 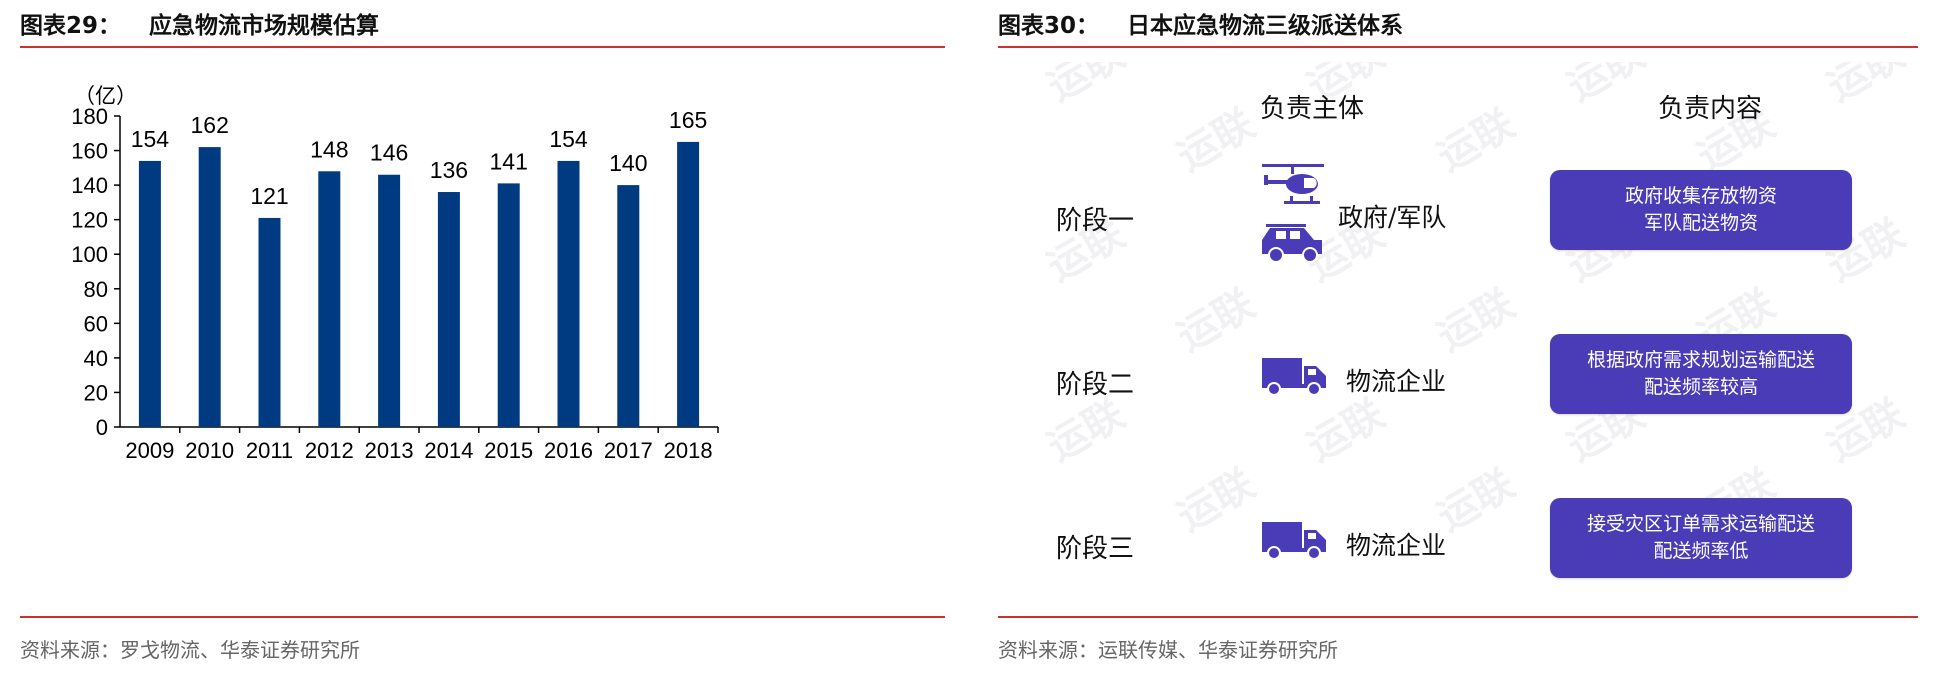 I want to click on y-unit-label: （亿）, so click(x=105, y=96).